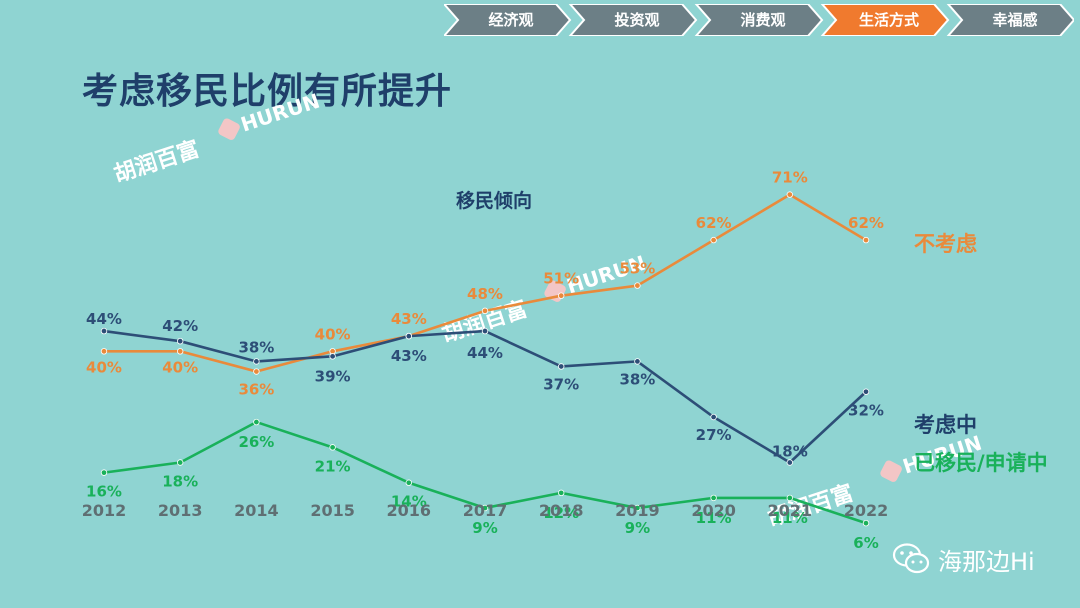  Describe the element at coordinates (256, 390) in the screenshot. I see `data-label-0-2: 36%` at that location.